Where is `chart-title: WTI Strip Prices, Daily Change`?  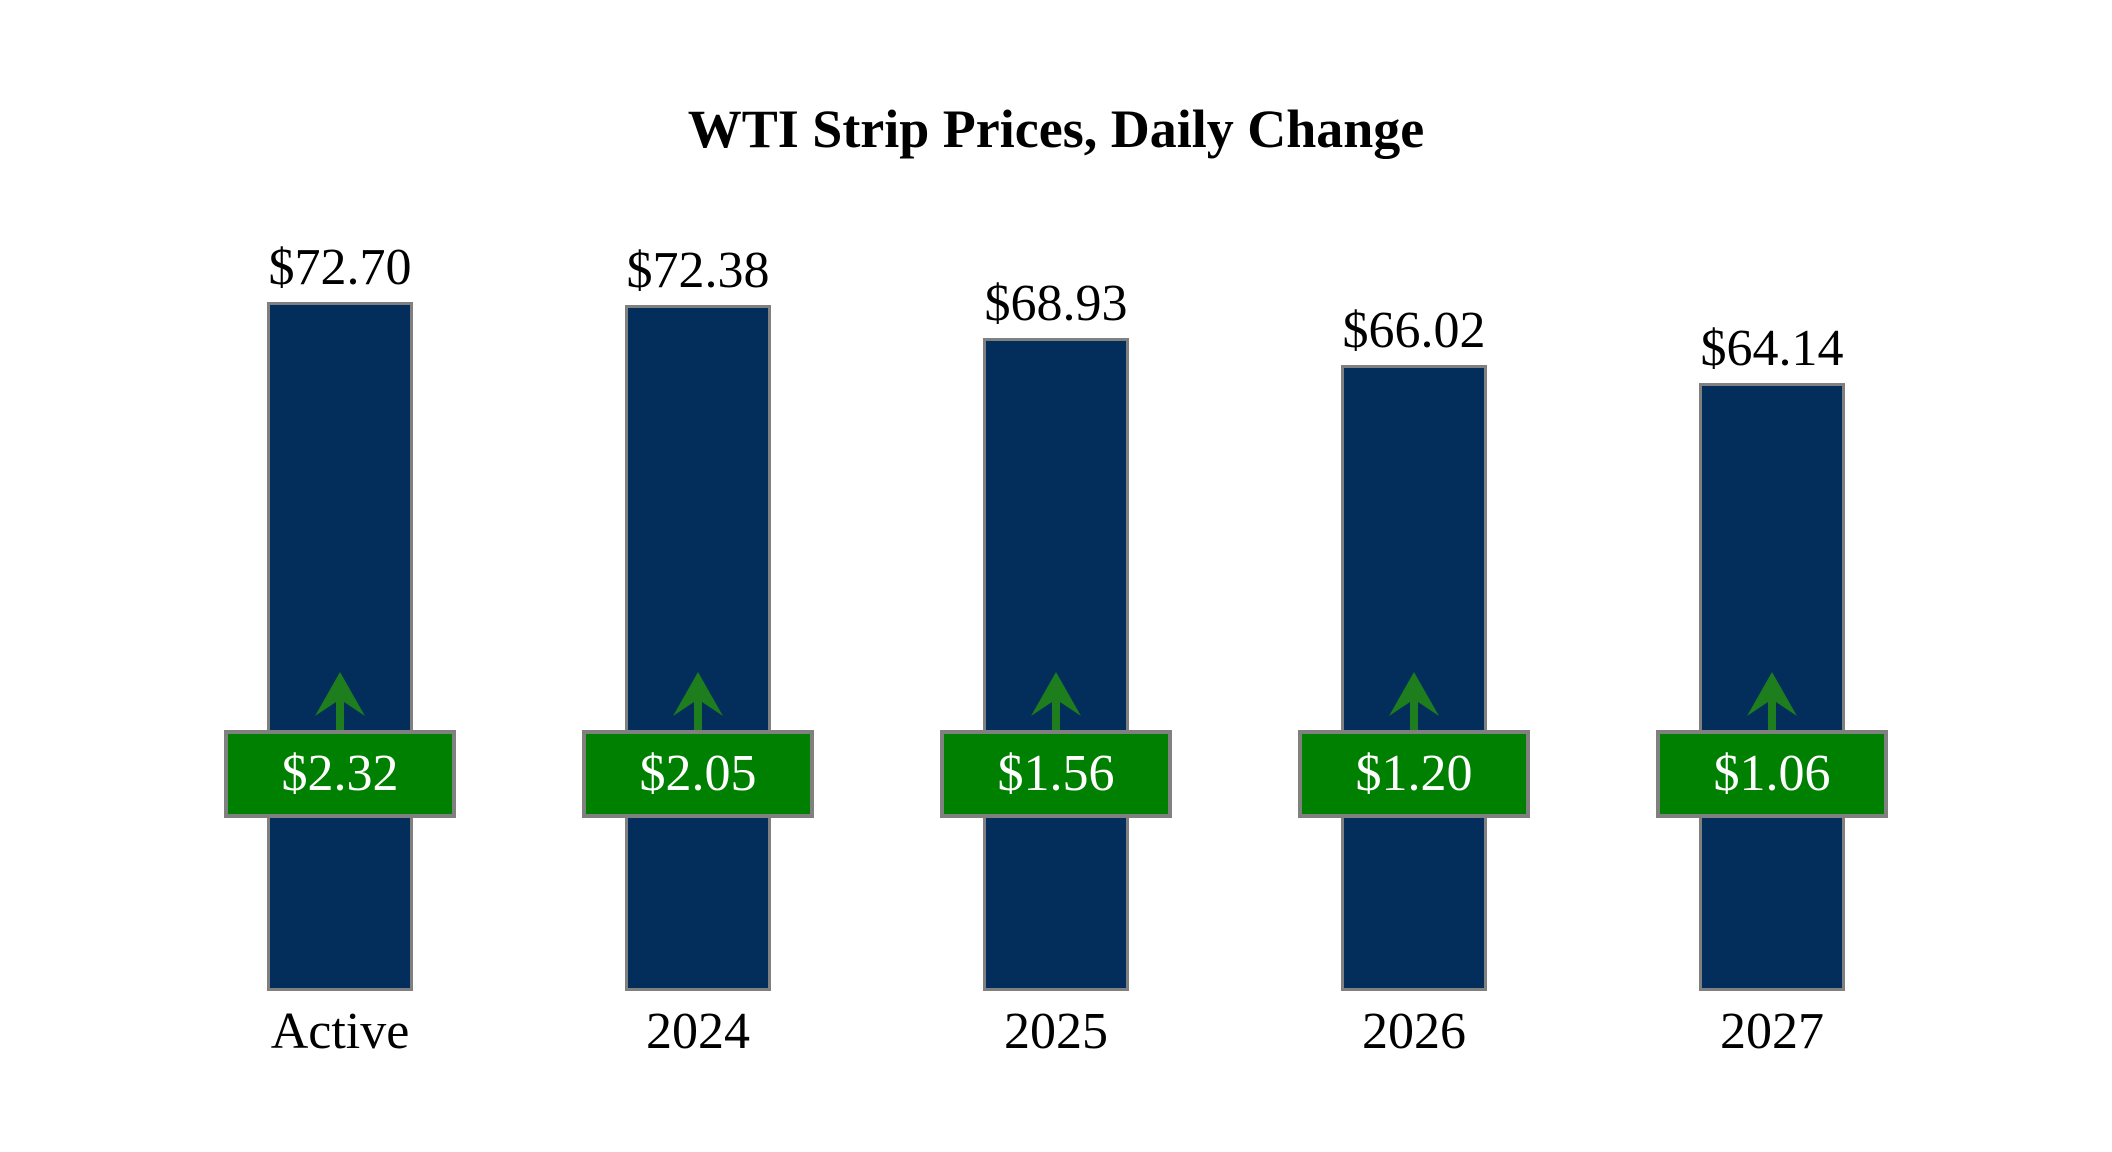 chart-title: WTI Strip Prices, Daily Change is located at coordinates (1056, 129).